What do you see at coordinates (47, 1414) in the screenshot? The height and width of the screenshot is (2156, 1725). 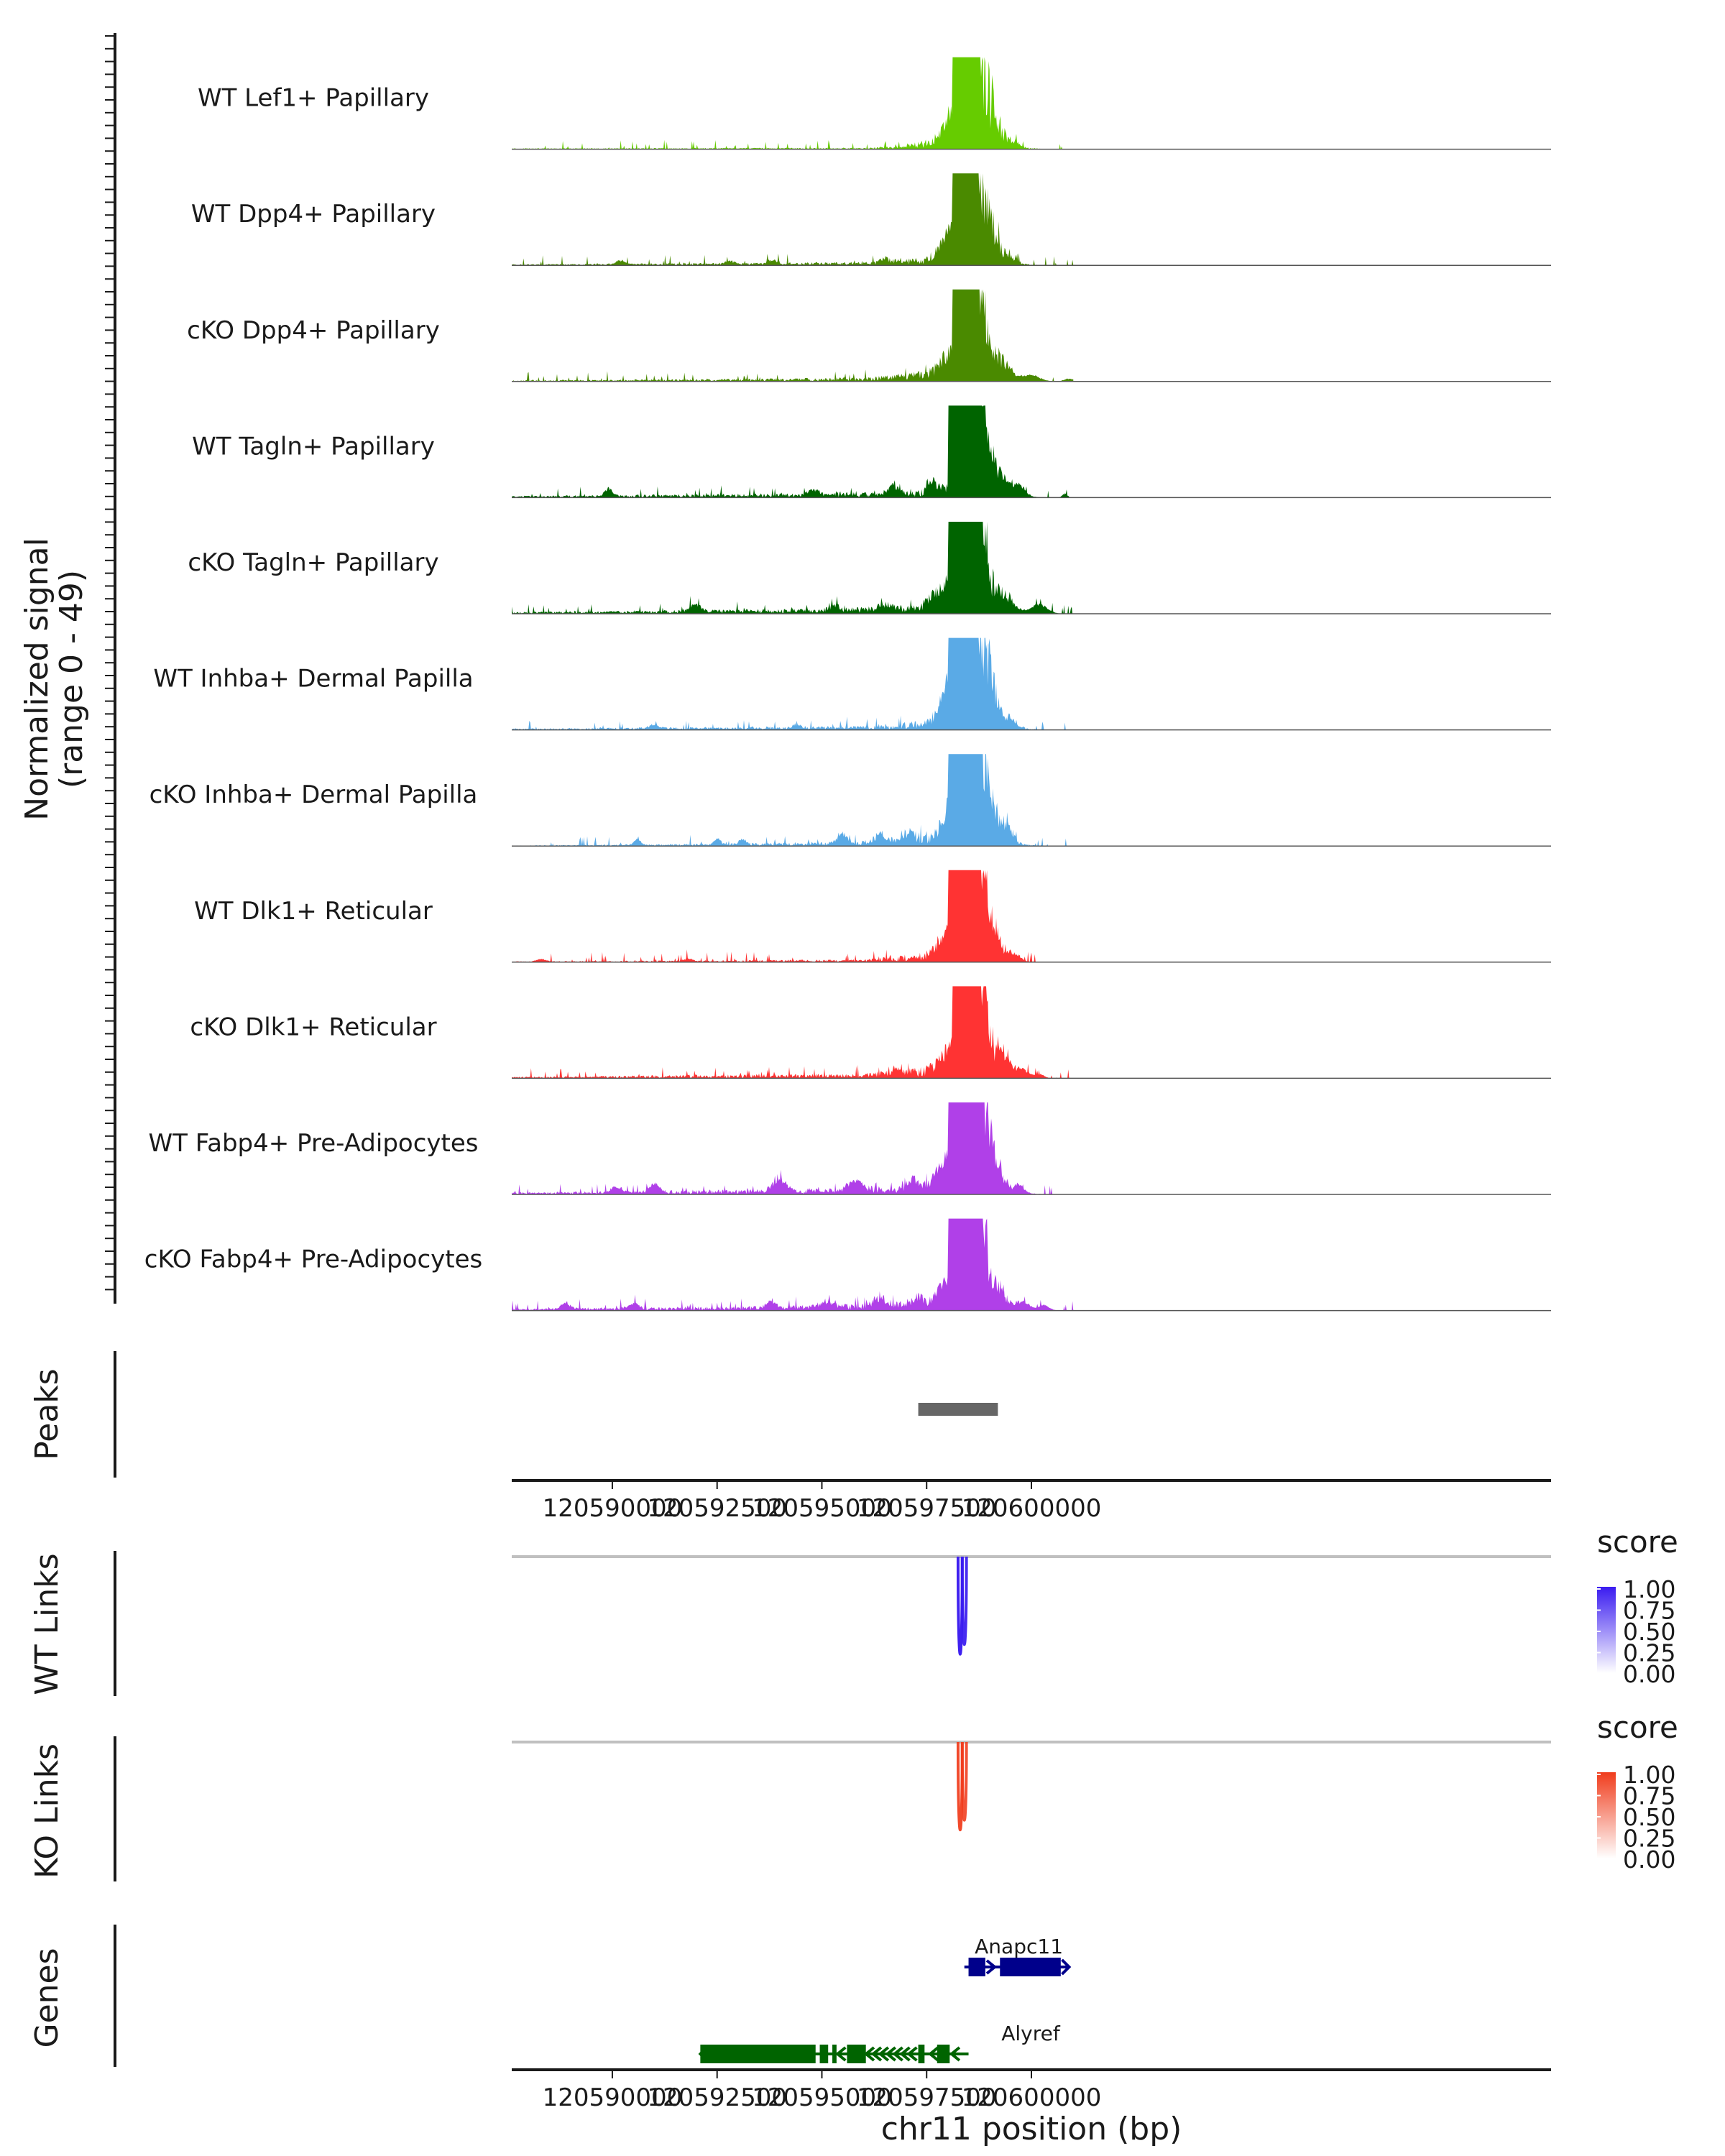 I see `peaks-track-label: Peaks` at bounding box center [47, 1414].